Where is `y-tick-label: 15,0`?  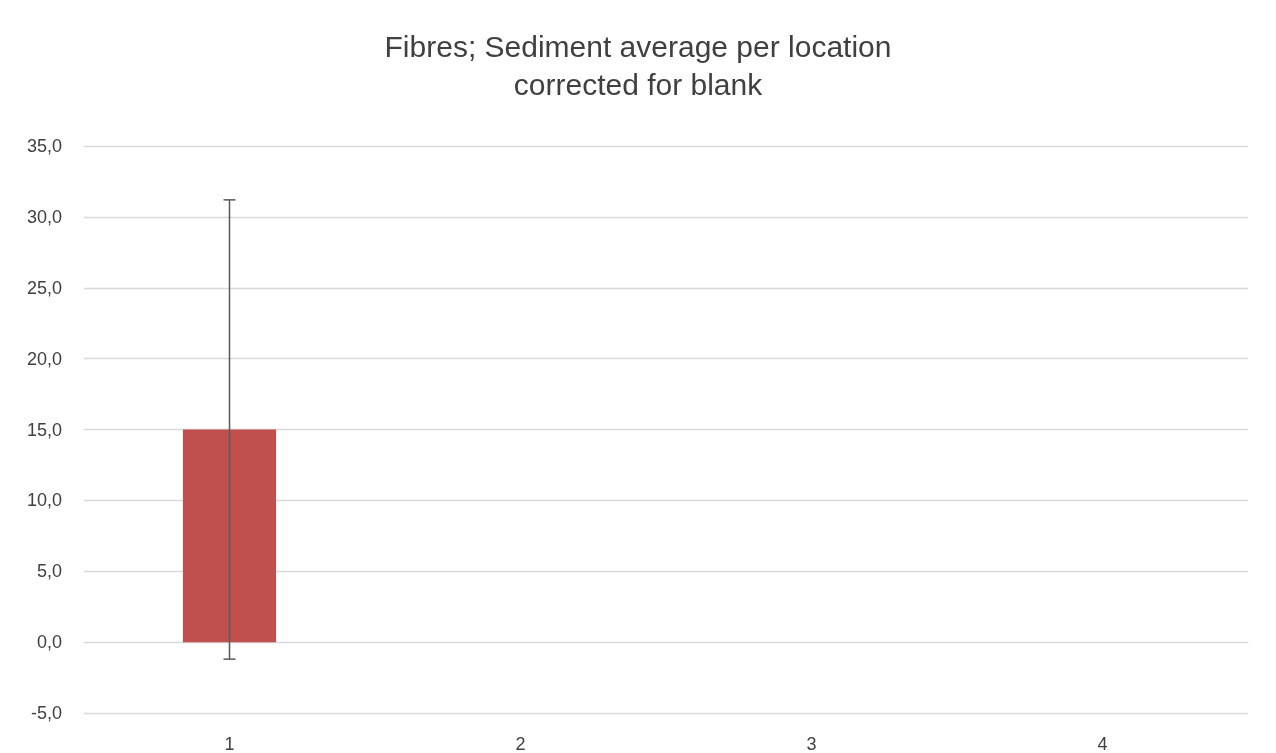
y-tick-label: 15,0 is located at coordinates (44, 429).